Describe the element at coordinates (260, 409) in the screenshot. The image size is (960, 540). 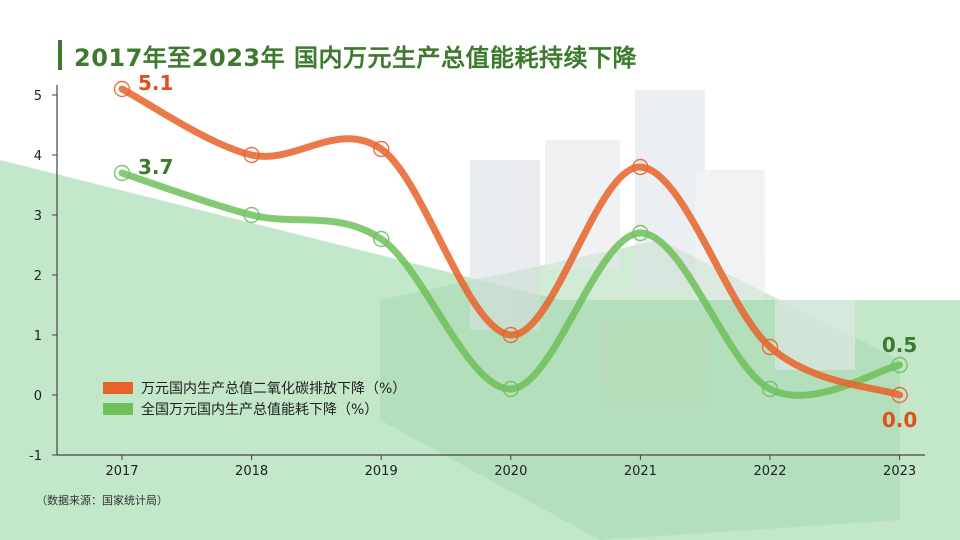
I see `legend-label-energy: 全国万元国内生产总值能耗下降（%）` at that location.